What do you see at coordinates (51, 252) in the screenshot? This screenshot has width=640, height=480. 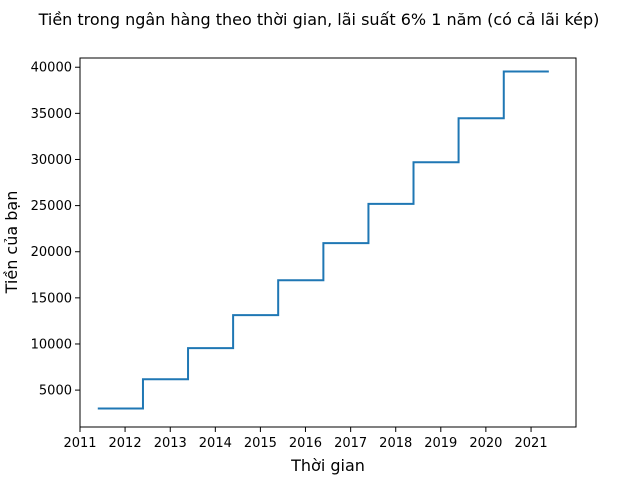 I see `y-tick-label-3: 20000` at bounding box center [51, 252].